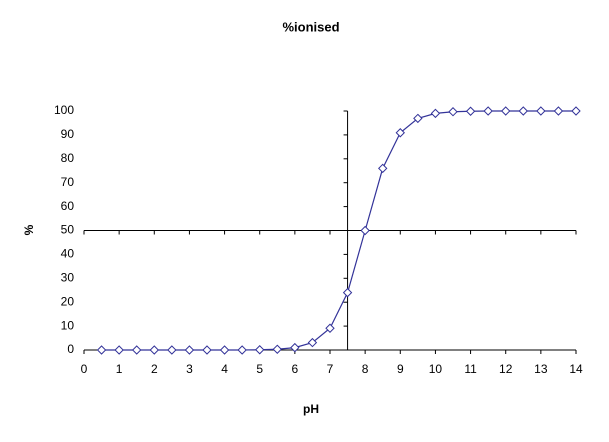  I want to click on x-tick-label: 14, so click(576, 369).